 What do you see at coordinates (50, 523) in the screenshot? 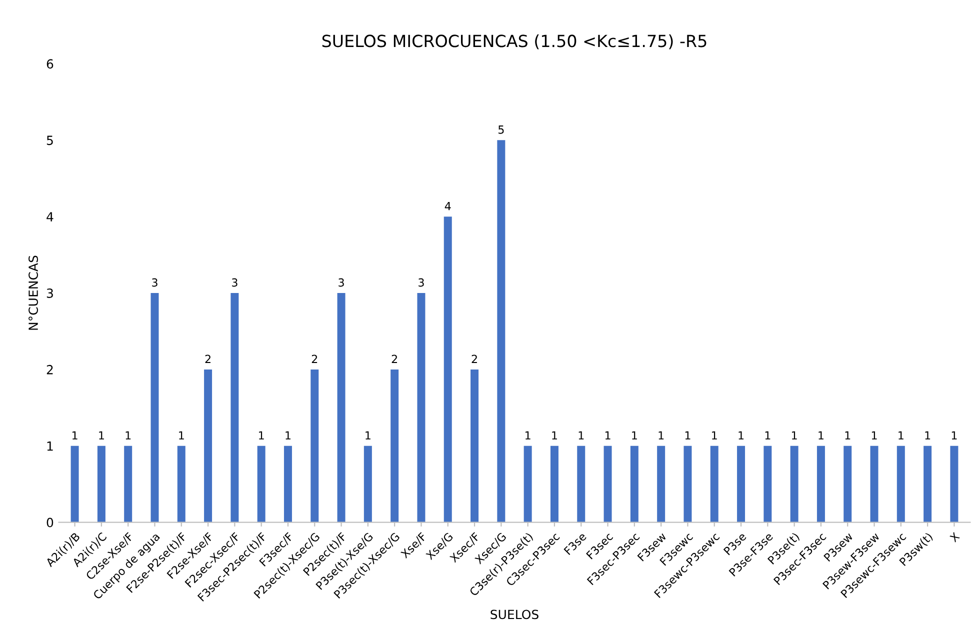
I see `y-tick-label: 0` at bounding box center [50, 523].